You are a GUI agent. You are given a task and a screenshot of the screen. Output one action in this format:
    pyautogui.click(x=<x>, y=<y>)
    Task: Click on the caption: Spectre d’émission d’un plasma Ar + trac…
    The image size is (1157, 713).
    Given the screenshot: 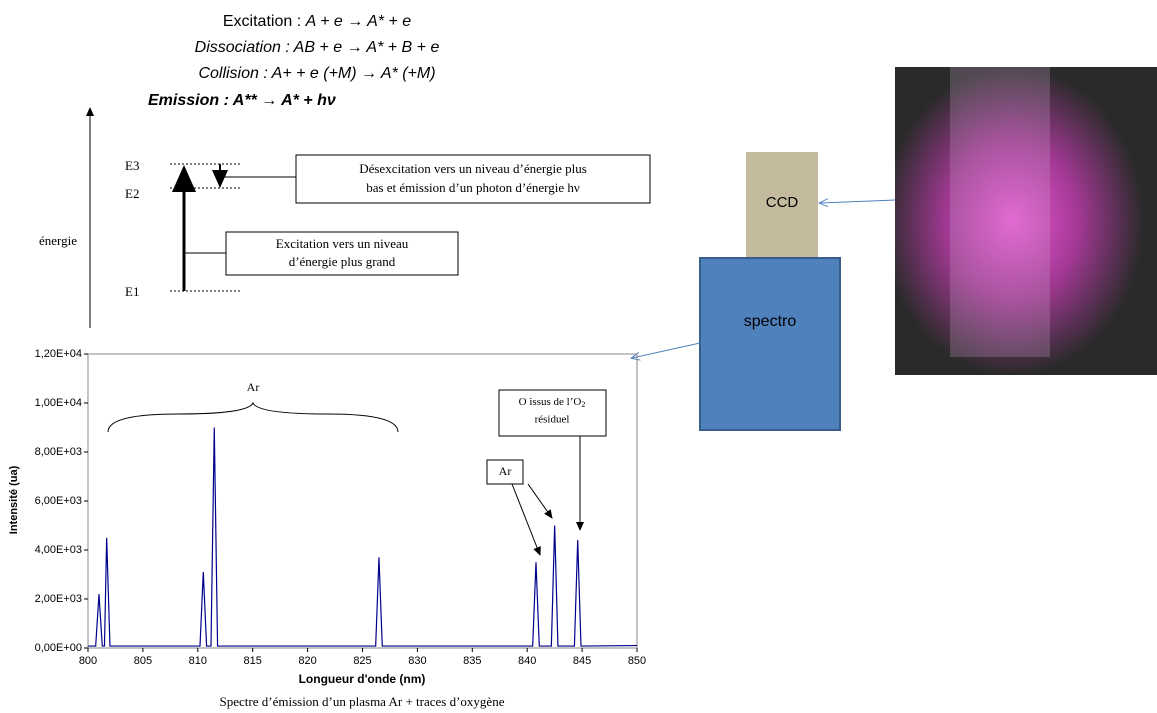 What is the action you would take?
    pyautogui.click(x=362, y=701)
    